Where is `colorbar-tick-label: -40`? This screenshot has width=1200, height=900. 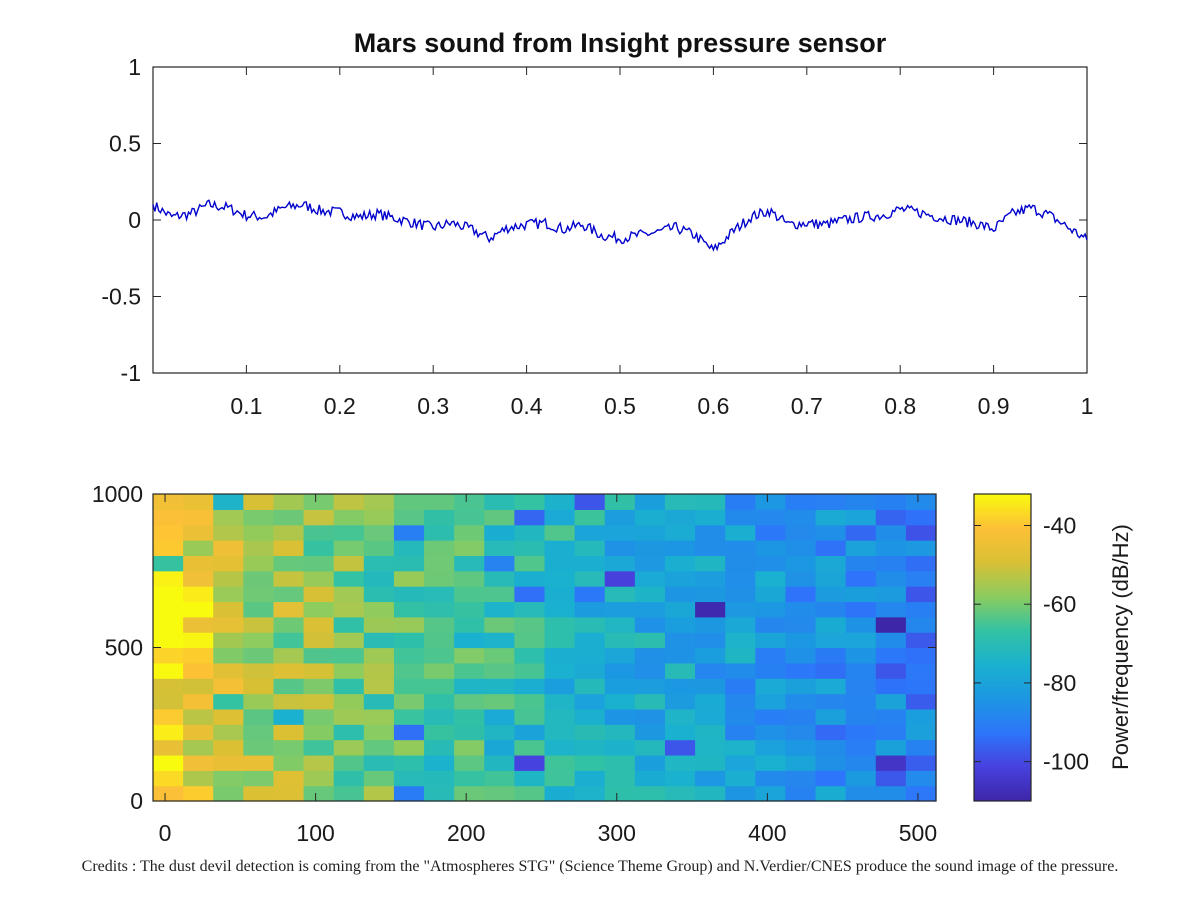 colorbar-tick-label: -40 is located at coordinates (1059, 525).